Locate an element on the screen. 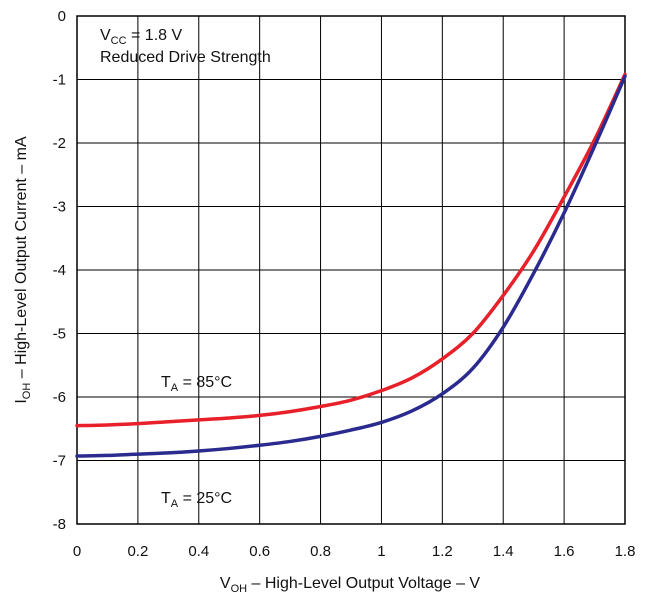 The image size is (647, 600). y-tick-label: -8 is located at coordinates (59, 524).